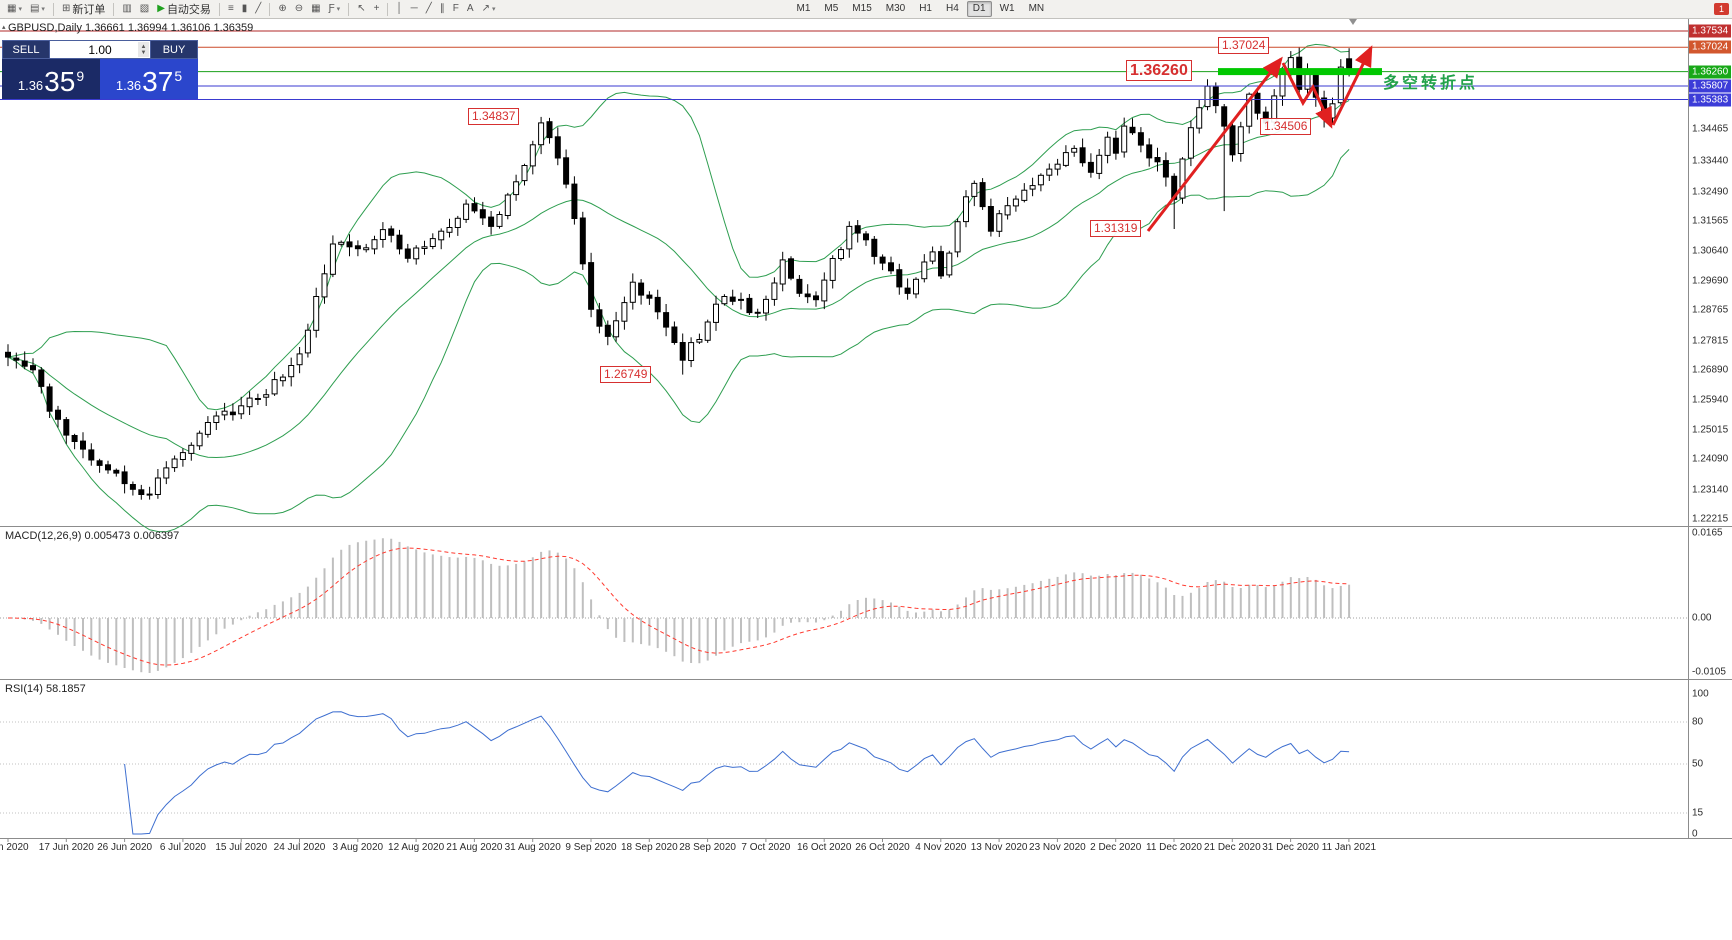  What do you see at coordinates (895, 8) in the screenshot?
I see `timeframe-button-m30: M30` at bounding box center [895, 8].